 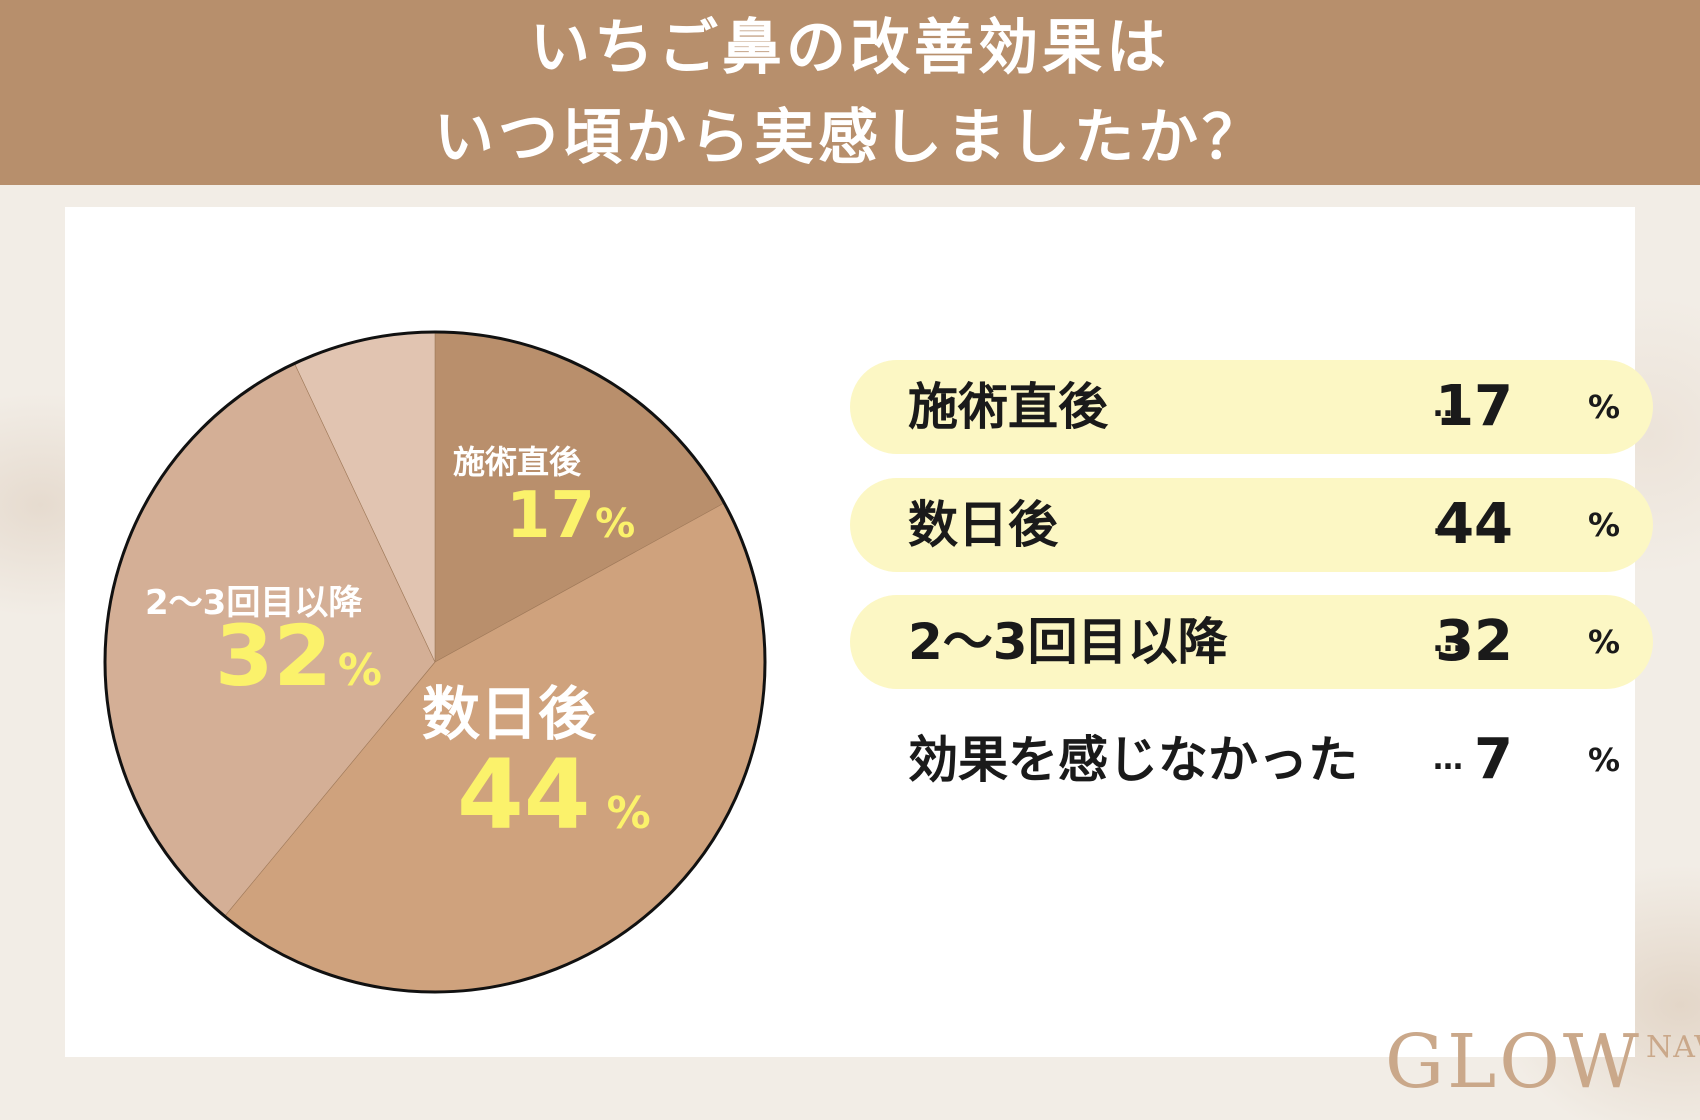 I want to click on legend-row: 施術直後 … 17 %, so click(x=1251, y=407).